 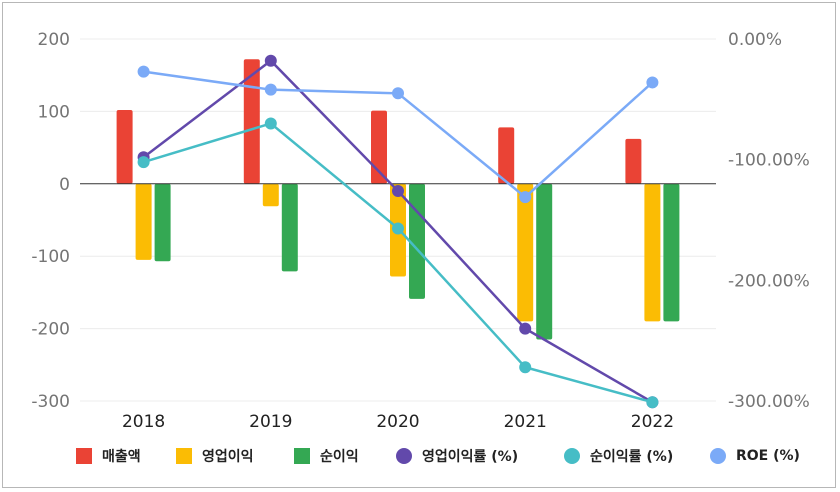 What do you see at coordinates (572, 456) in the screenshot?
I see `legend-dot-net-margin` at bounding box center [572, 456].